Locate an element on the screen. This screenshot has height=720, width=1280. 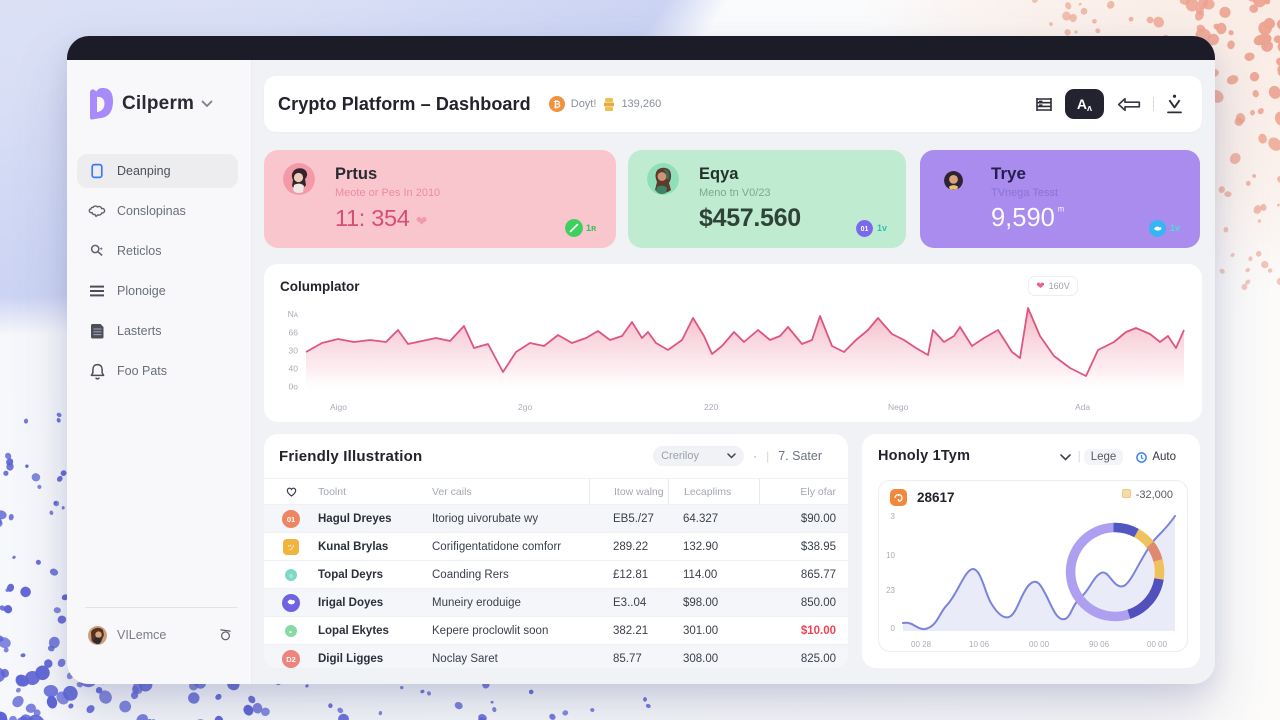
svg-text: Aigo is located at coordinates (338, 407).